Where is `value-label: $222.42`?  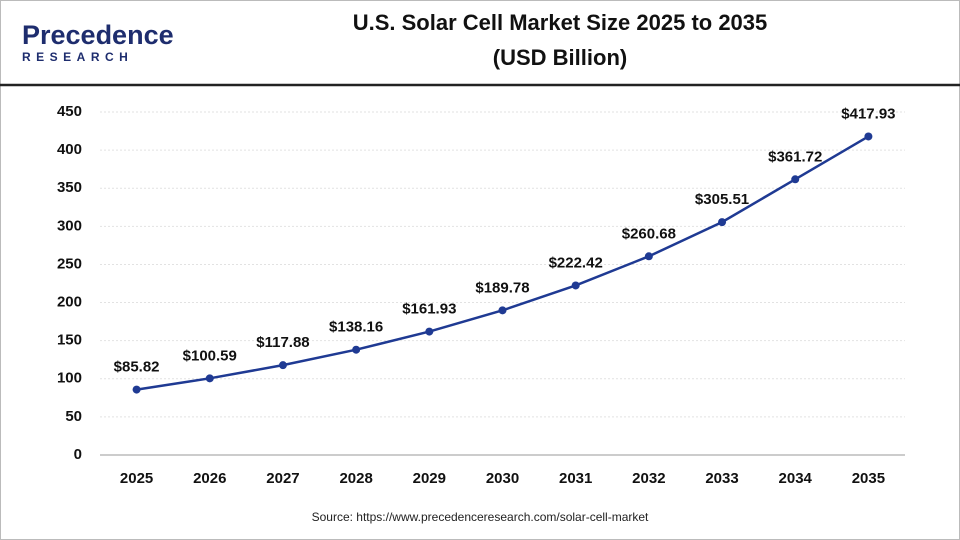
value-label: $222.42 is located at coordinates (576, 262).